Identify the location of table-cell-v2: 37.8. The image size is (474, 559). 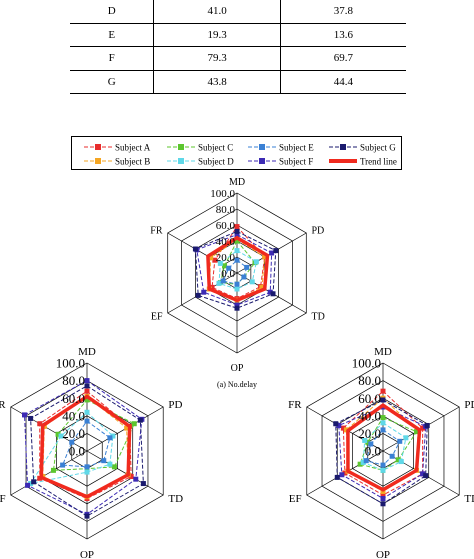
(343, 12).